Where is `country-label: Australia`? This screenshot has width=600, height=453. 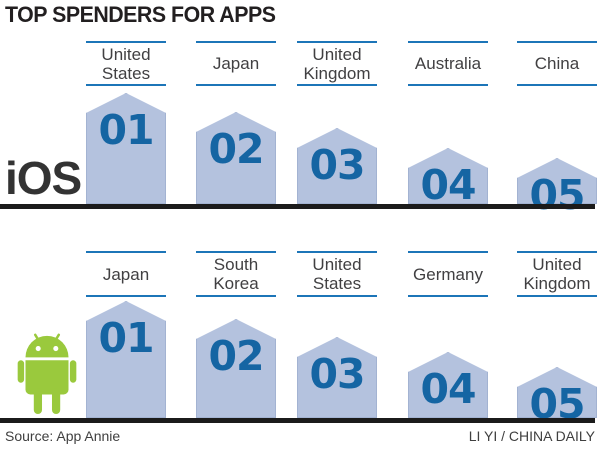
country-label: Australia is located at coordinates (448, 63).